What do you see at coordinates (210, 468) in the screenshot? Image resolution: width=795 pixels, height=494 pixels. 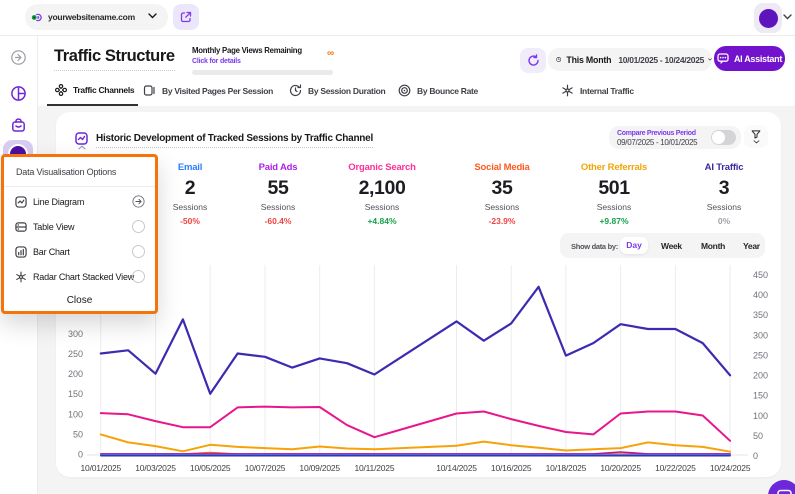 I see `svg-text: 10/05/2025` at bounding box center [210, 468].